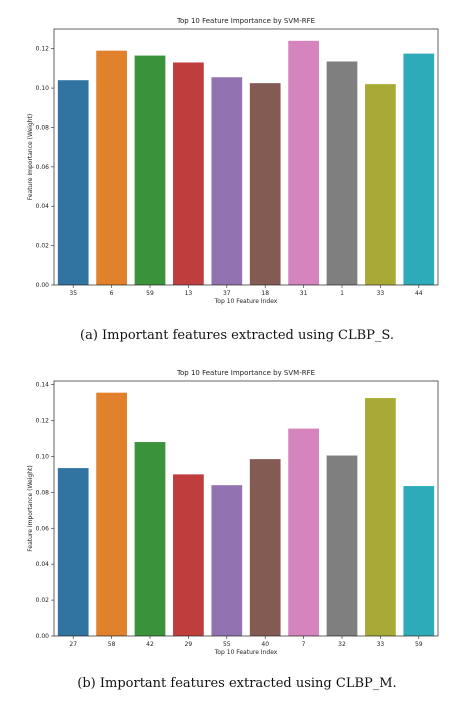  I want to click on x-tick-label: 40, so click(265, 644).